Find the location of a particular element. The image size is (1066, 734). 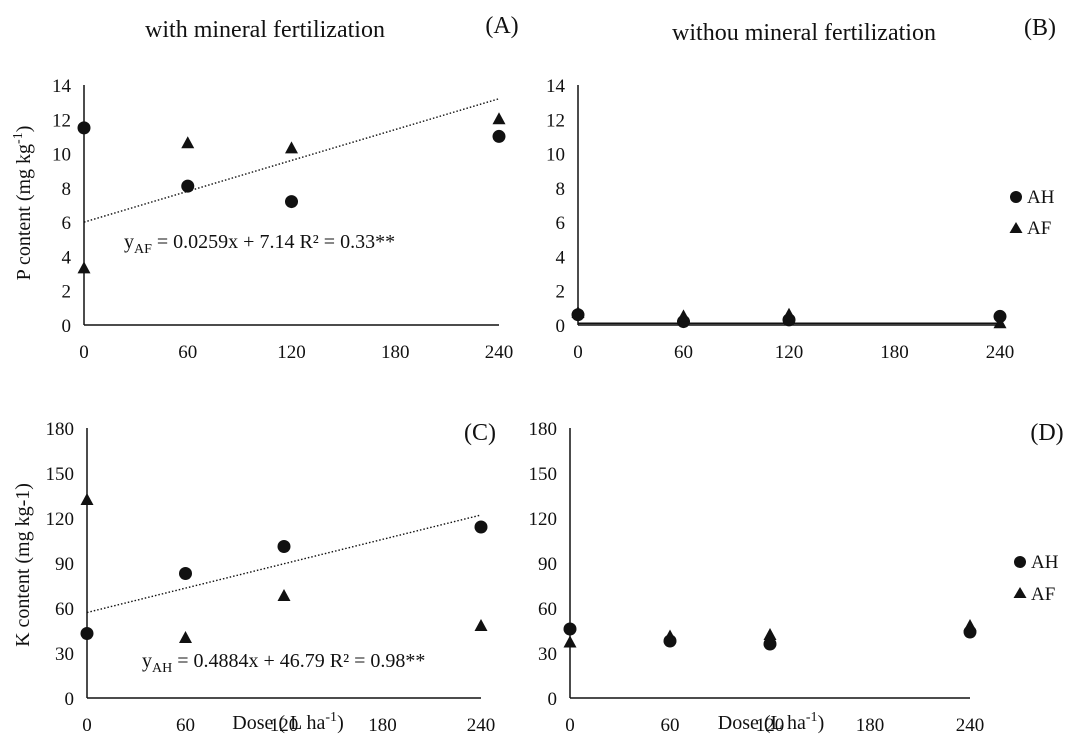

panel-label-c: (C) is located at coordinates (480, 433).